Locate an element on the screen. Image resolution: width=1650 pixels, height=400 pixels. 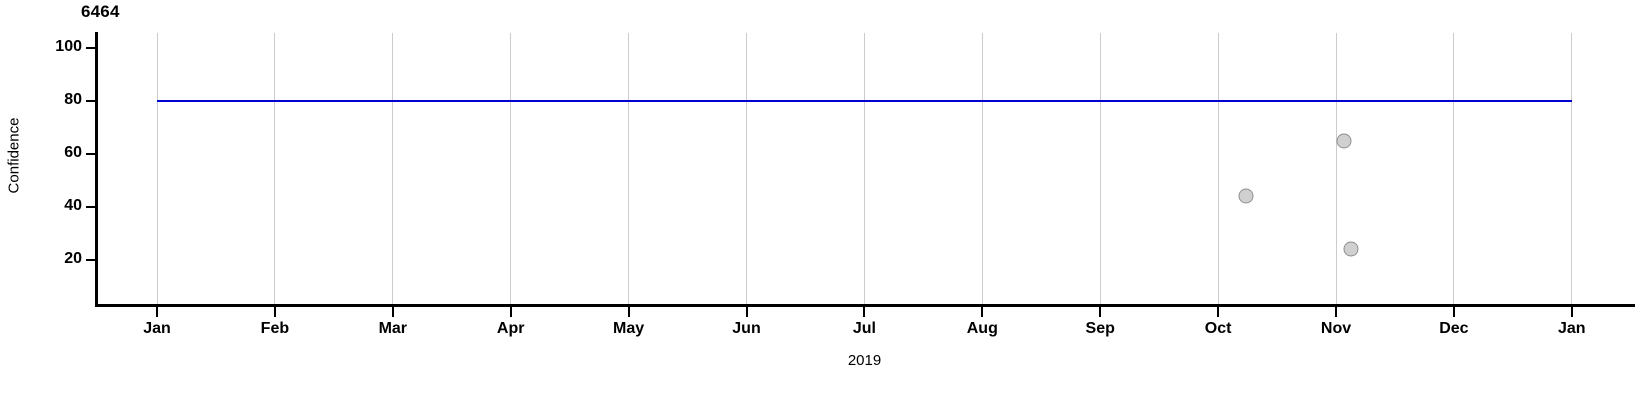
x-tick-label-jul-6: Jul is located at coordinates (864, 328).